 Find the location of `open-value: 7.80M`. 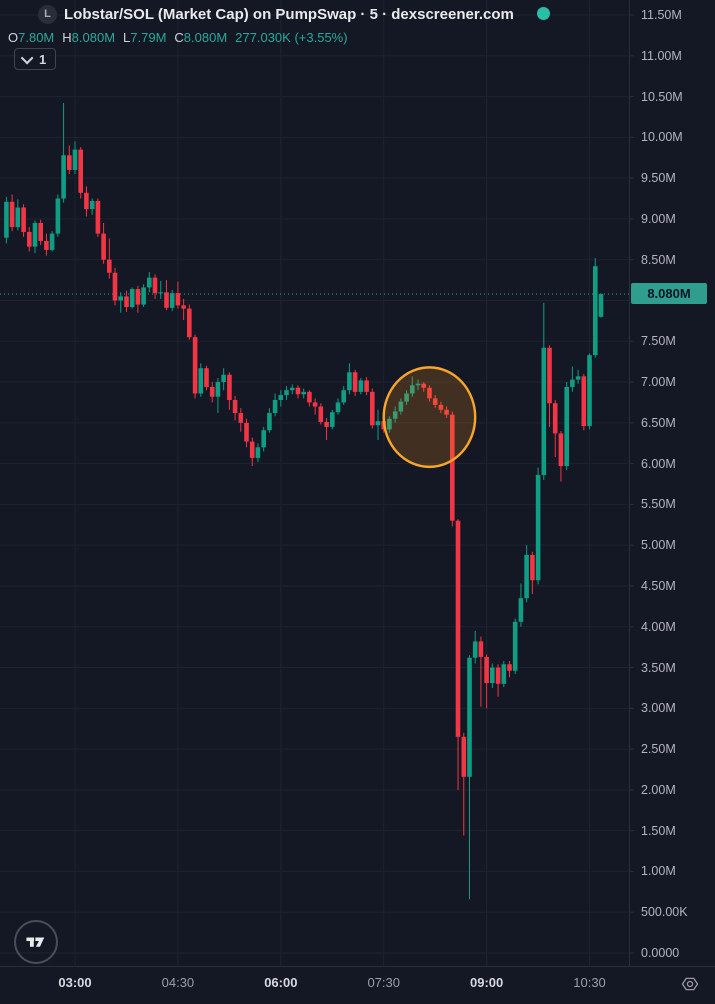

open-value: 7.80M is located at coordinates (36, 37).